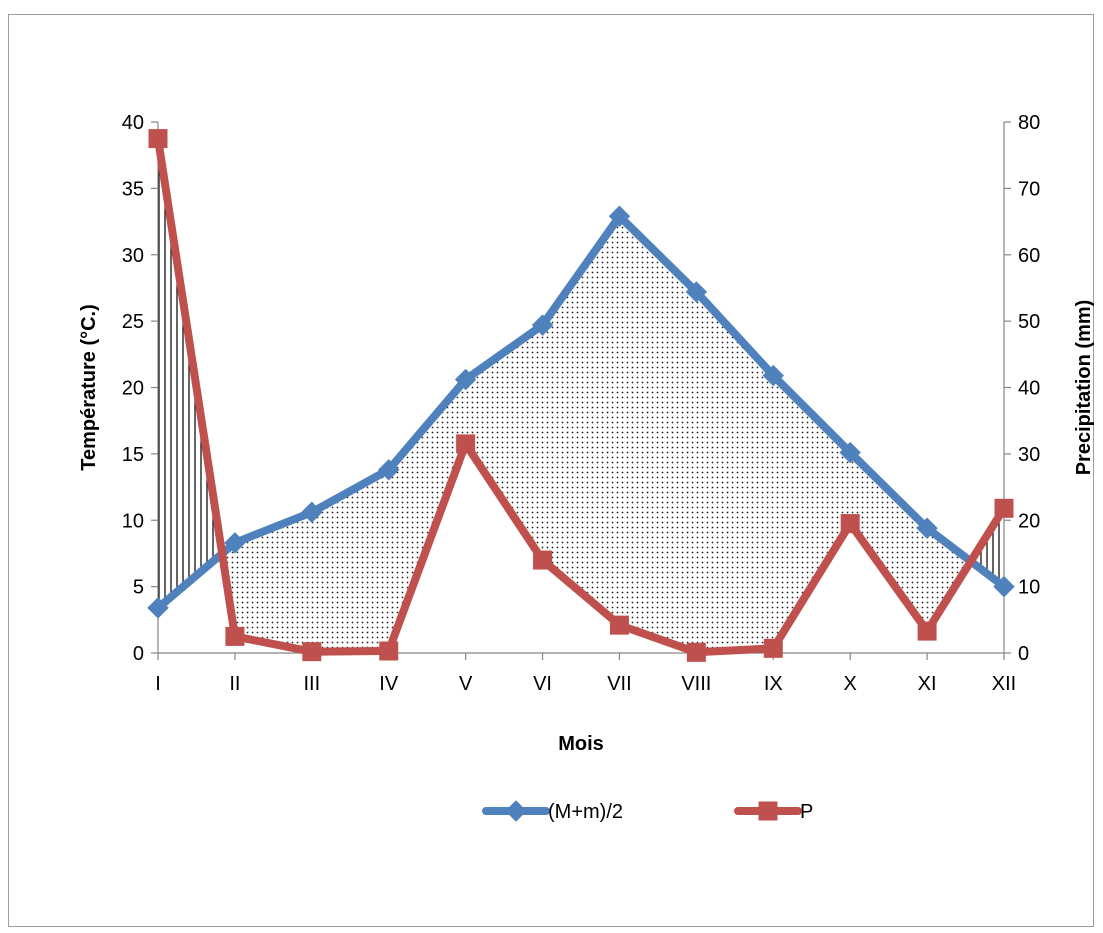  Describe the element at coordinates (581, 744) in the screenshot. I see `x-axis-title: Mois` at that location.